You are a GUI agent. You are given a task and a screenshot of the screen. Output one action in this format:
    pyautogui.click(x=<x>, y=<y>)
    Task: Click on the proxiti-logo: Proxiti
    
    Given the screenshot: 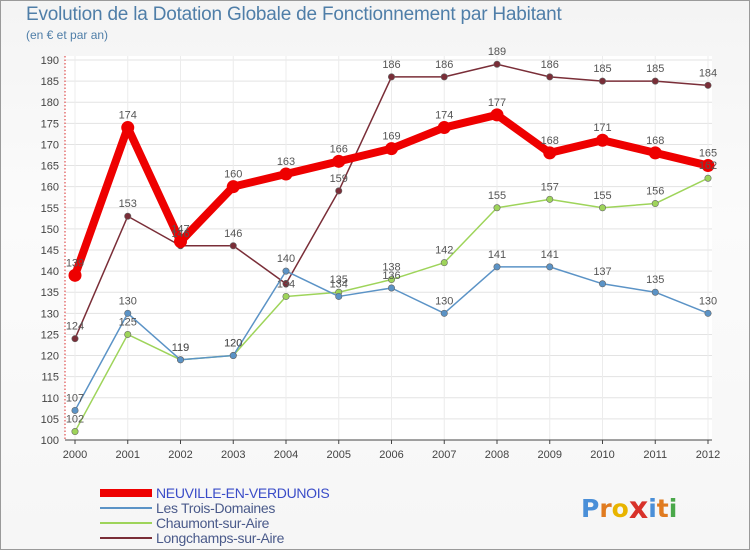 What is the action you would take?
    pyautogui.click(x=629, y=508)
    